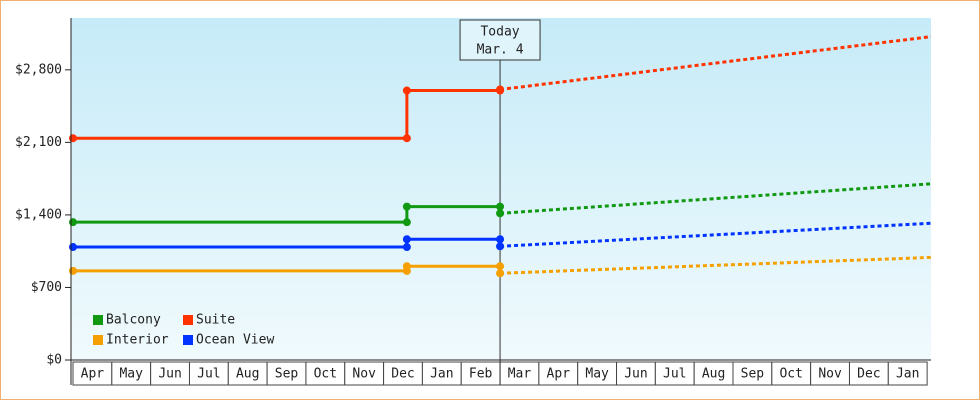  What do you see at coordinates (235, 340) in the screenshot?
I see `legend-label: Ocean View` at bounding box center [235, 340].